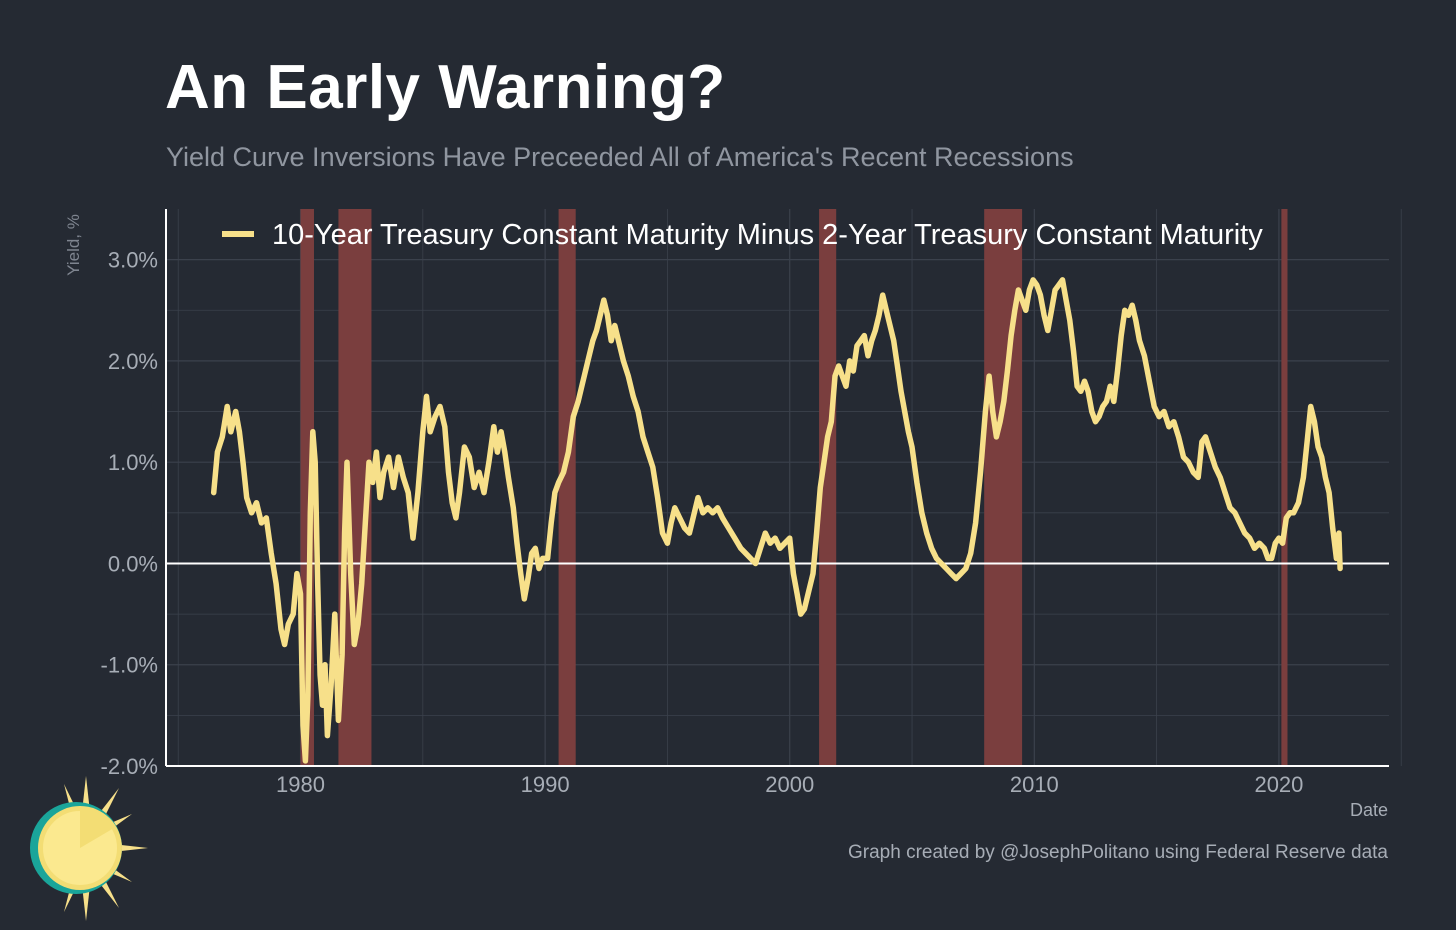 The image size is (1456, 930). What do you see at coordinates (789, 784) in the screenshot?
I see `x-tick-label: 2000` at bounding box center [789, 784].